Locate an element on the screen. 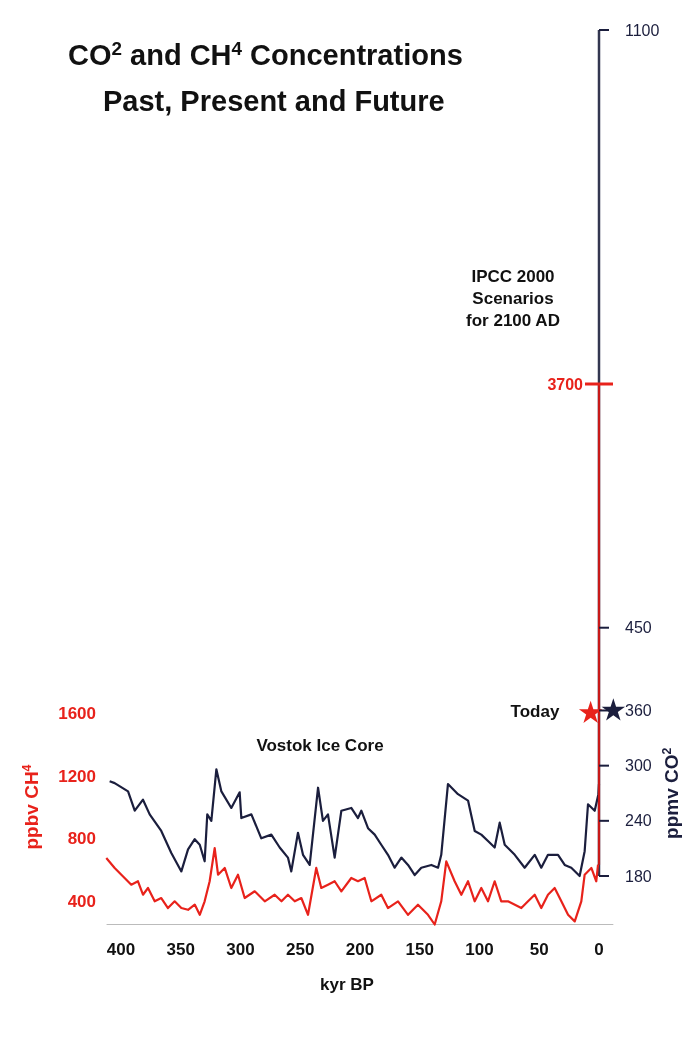 The width and height of the screenshot is (696, 1038). annotation: Vostok Ice Core is located at coordinates (320, 745).